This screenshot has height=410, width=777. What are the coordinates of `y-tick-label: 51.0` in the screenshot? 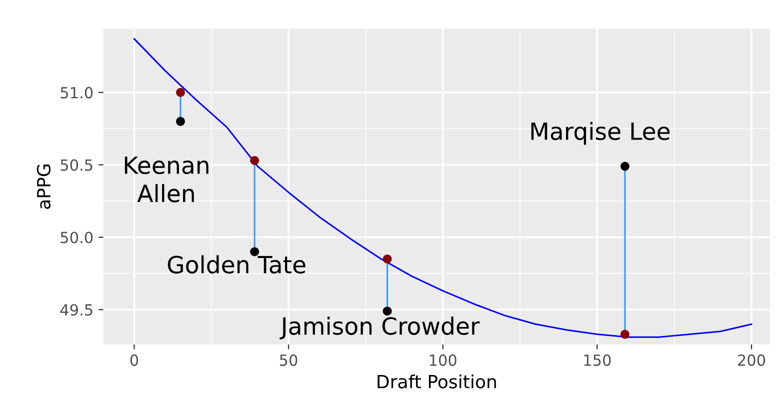 It's located at (76, 92).